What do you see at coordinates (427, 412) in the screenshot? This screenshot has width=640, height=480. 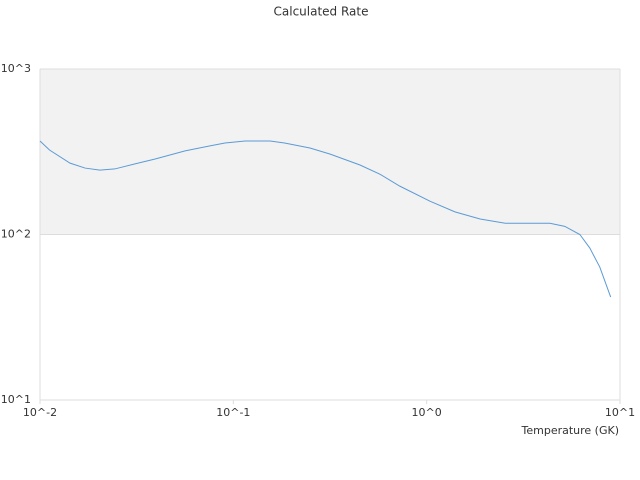 I see `x-tick-label: 10^0` at bounding box center [427, 412].